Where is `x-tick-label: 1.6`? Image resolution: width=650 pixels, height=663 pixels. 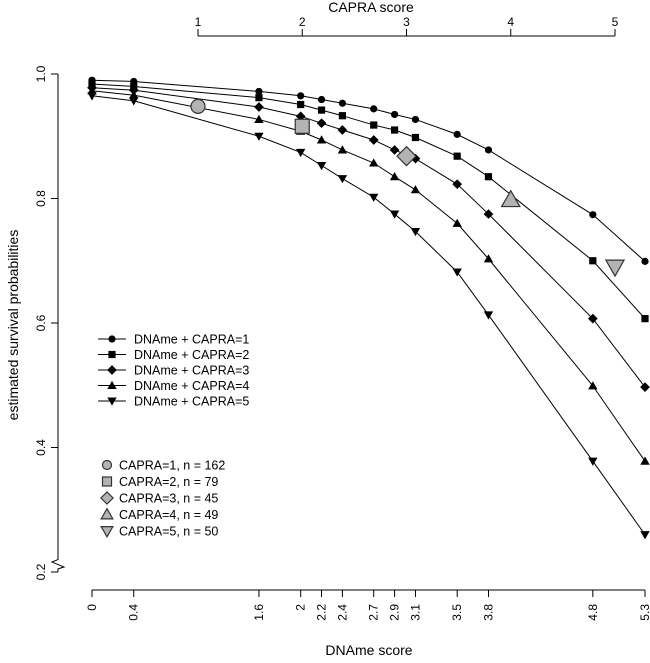
x-tick-label: 1.6 is located at coordinates (259, 612).